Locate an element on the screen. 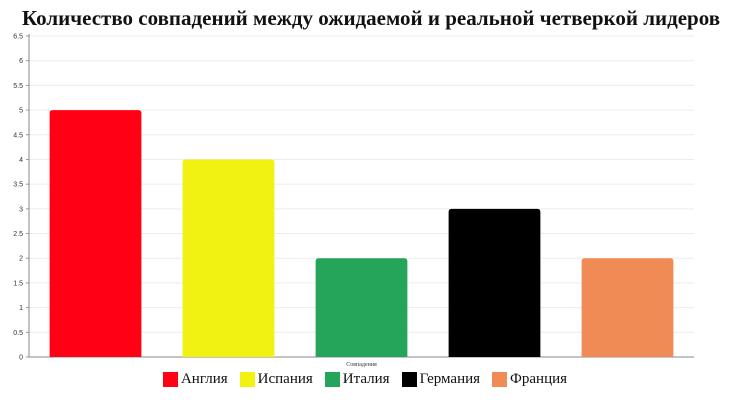  legend-label: Италия is located at coordinates (366, 379).